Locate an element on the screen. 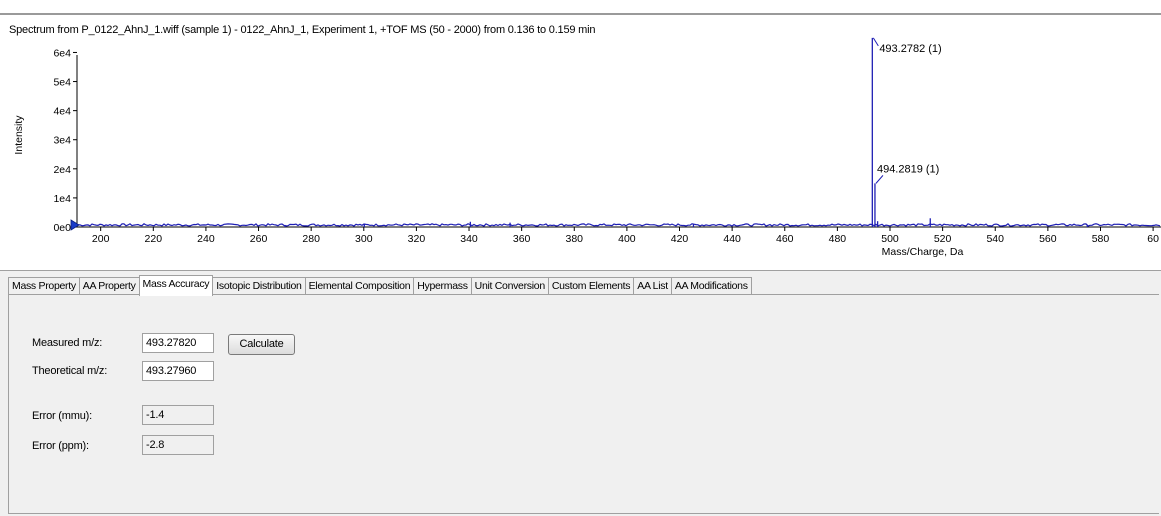  x-tick-label: 260 is located at coordinates (259, 239).